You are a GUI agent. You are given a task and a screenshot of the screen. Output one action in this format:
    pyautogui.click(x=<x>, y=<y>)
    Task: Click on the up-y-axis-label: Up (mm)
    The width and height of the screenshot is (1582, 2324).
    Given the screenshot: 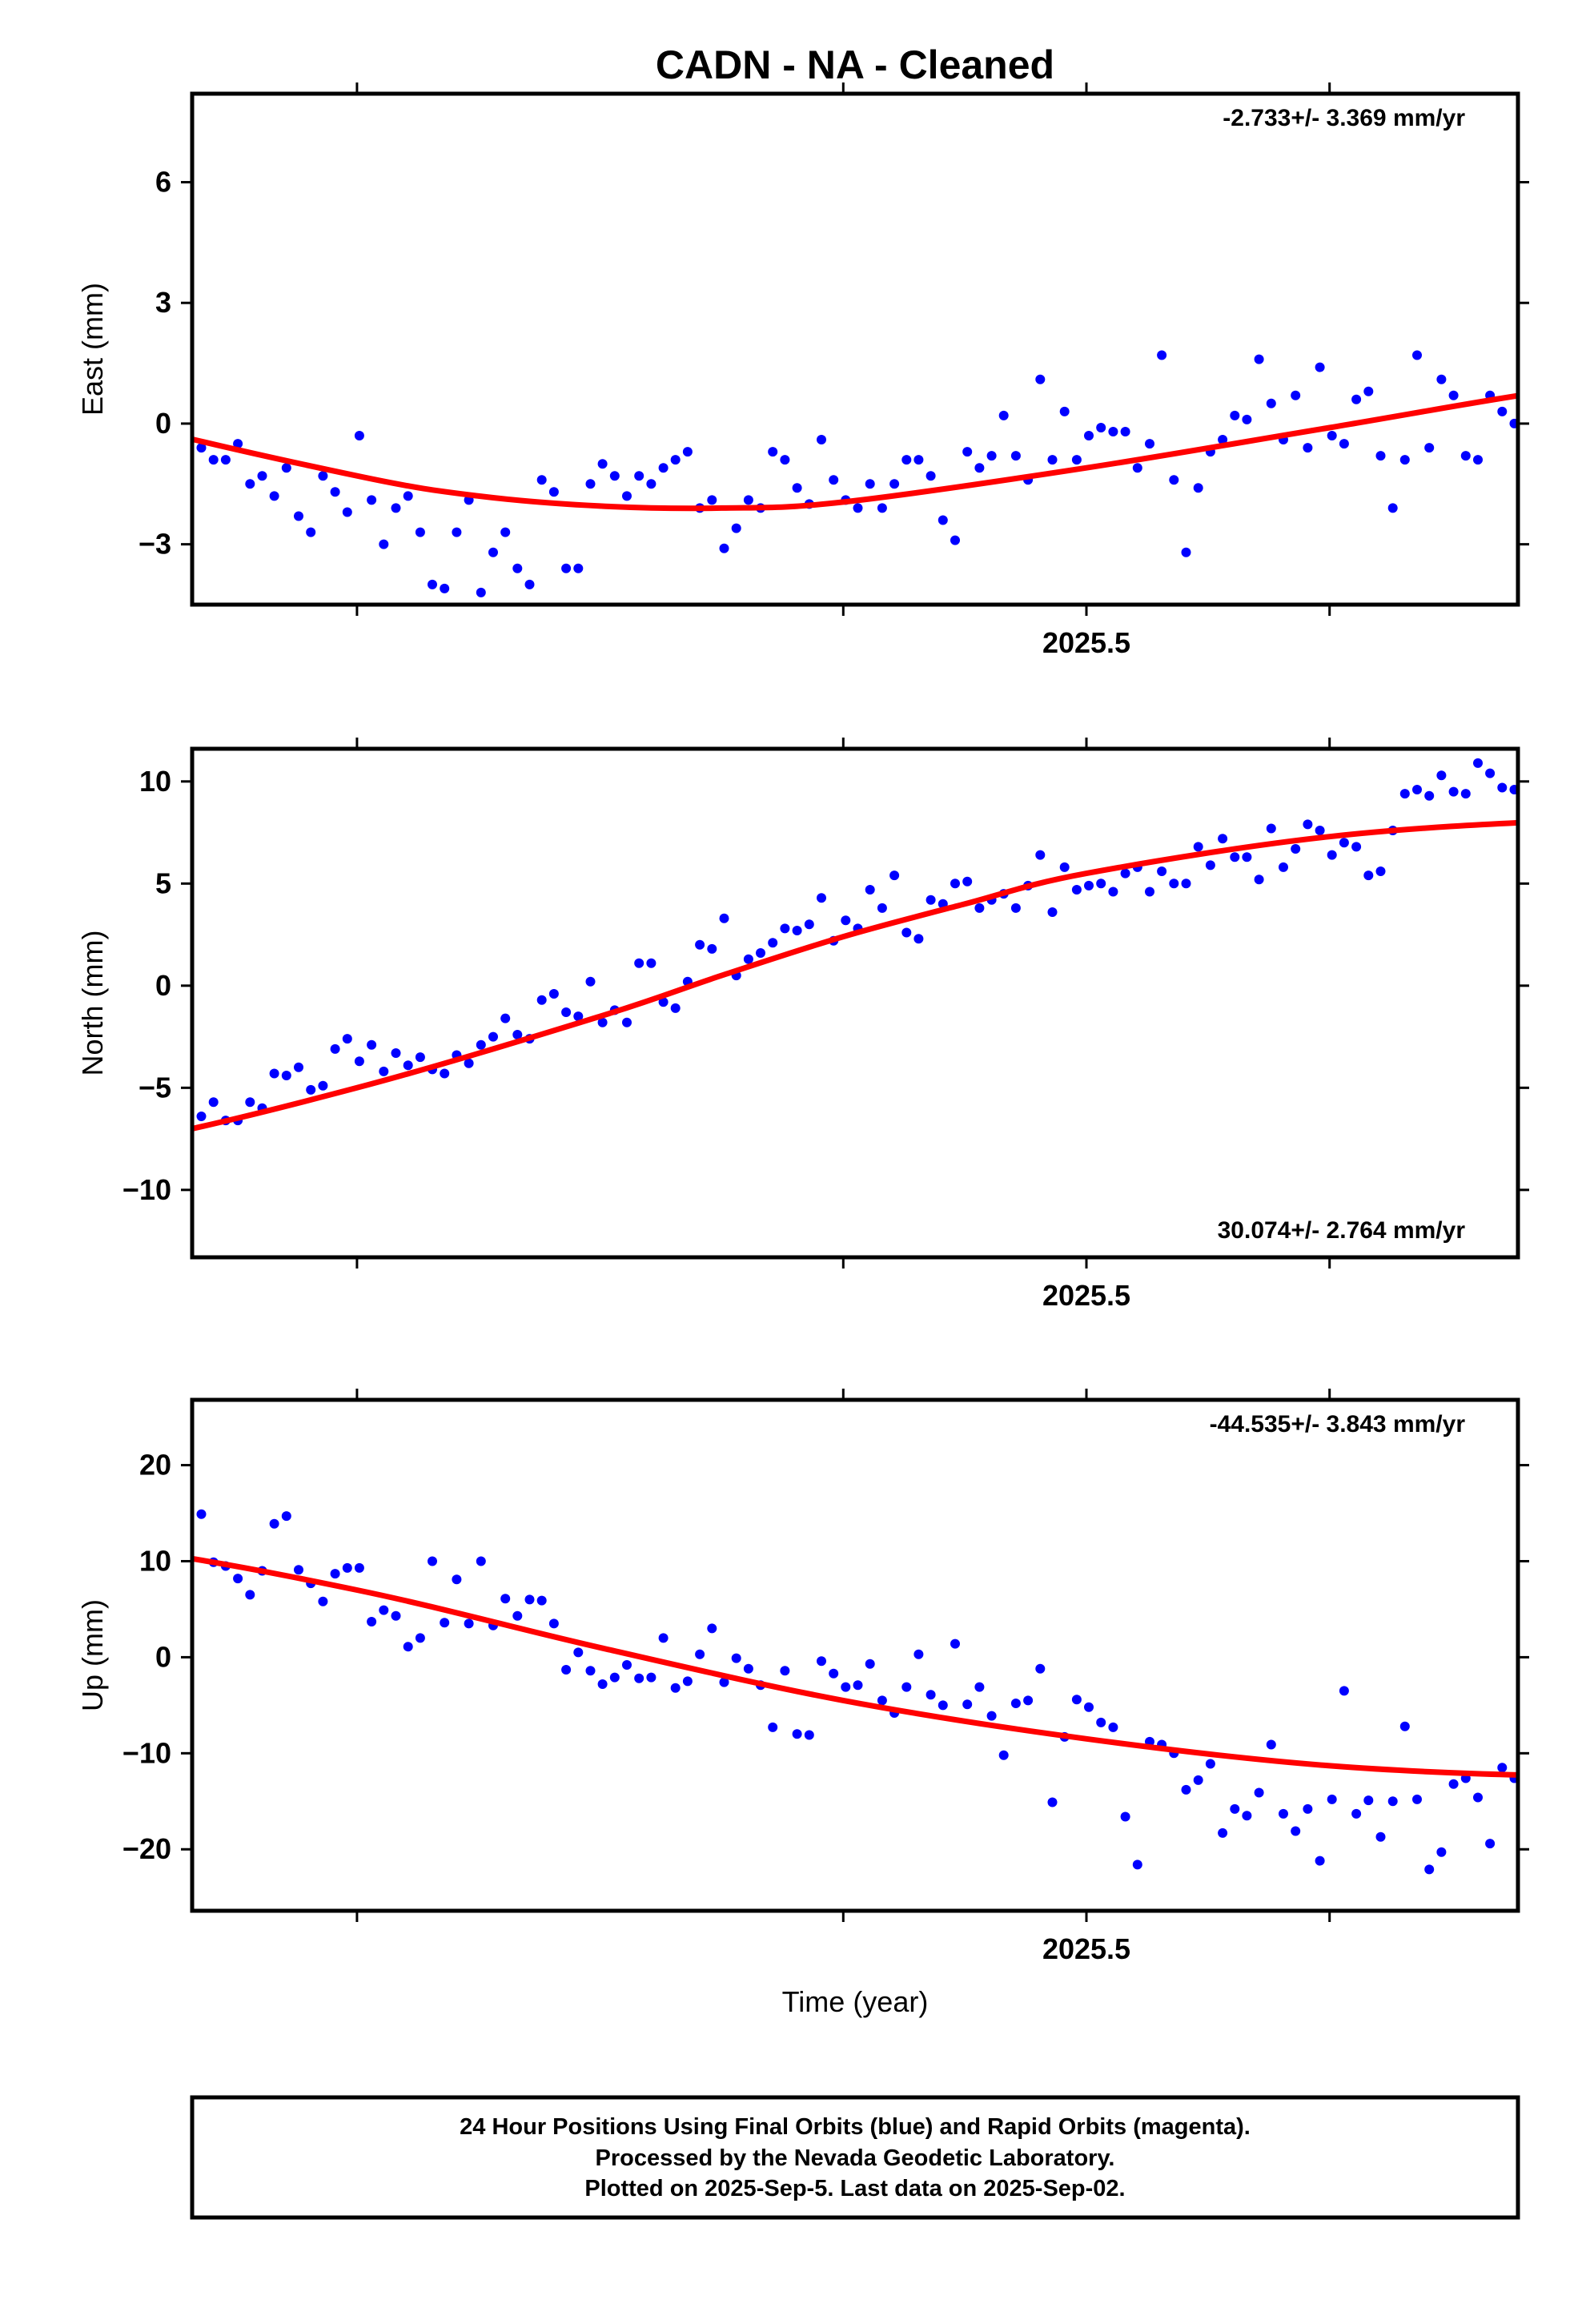 What is the action you would take?
    pyautogui.click(x=92, y=1655)
    